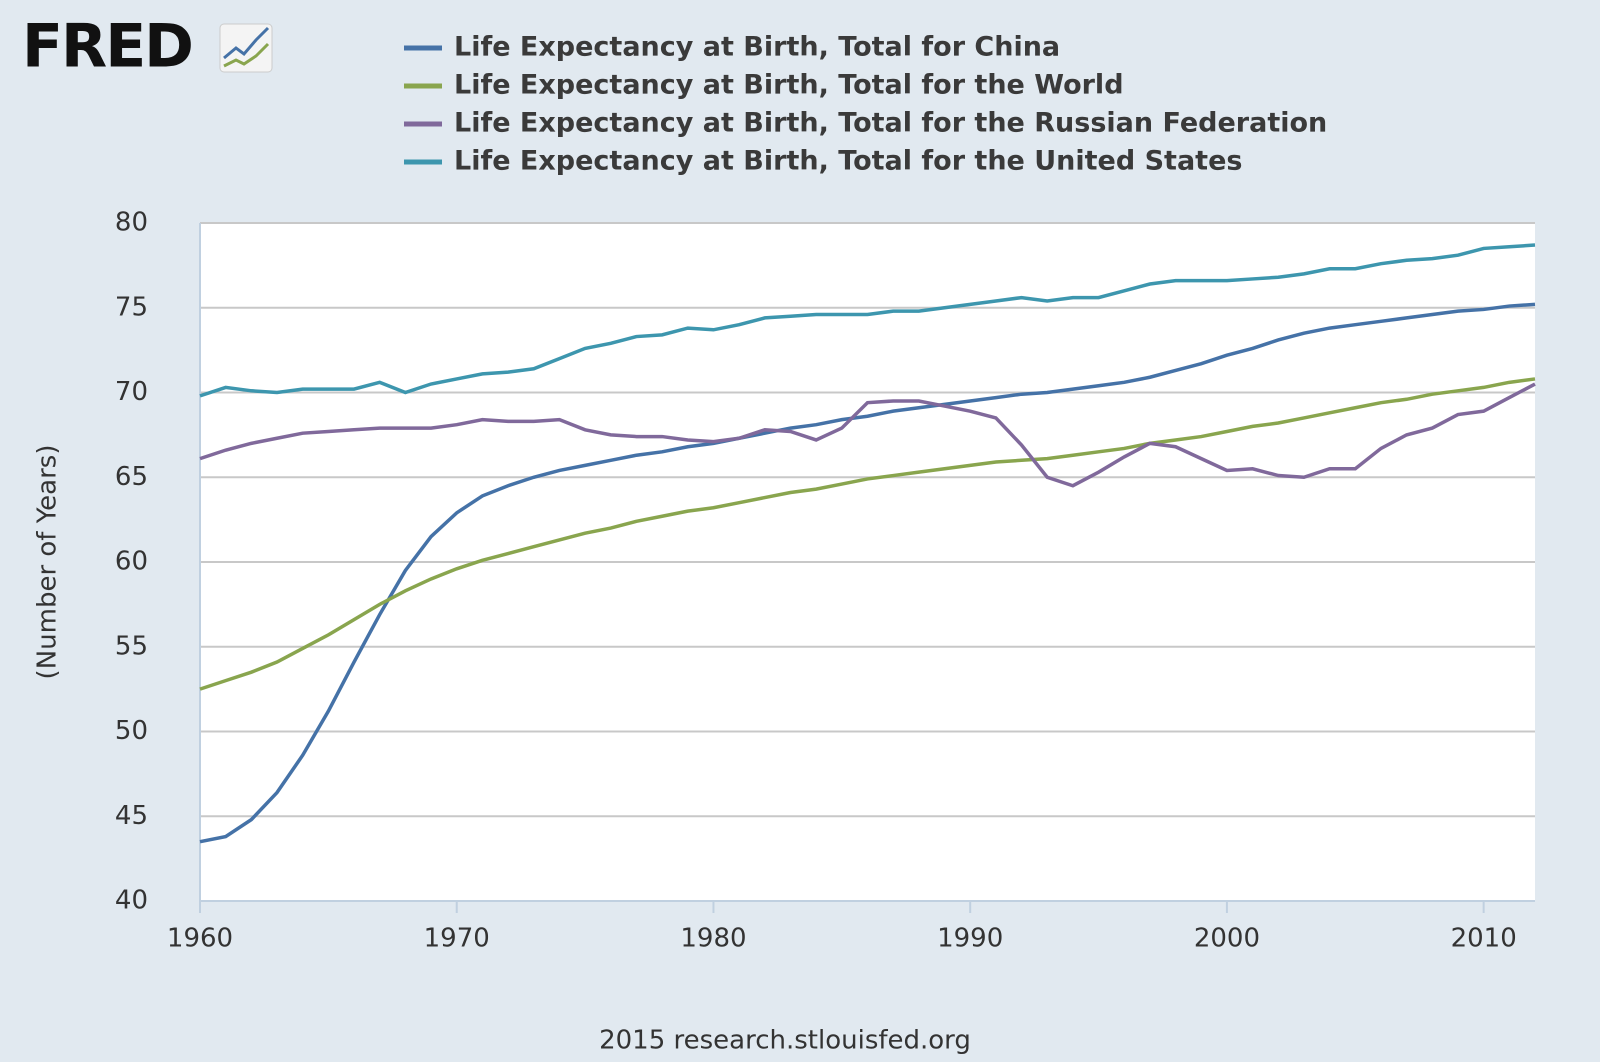  Describe the element at coordinates (131, 646) in the screenshot. I see `y-tick-label: 55` at that location.